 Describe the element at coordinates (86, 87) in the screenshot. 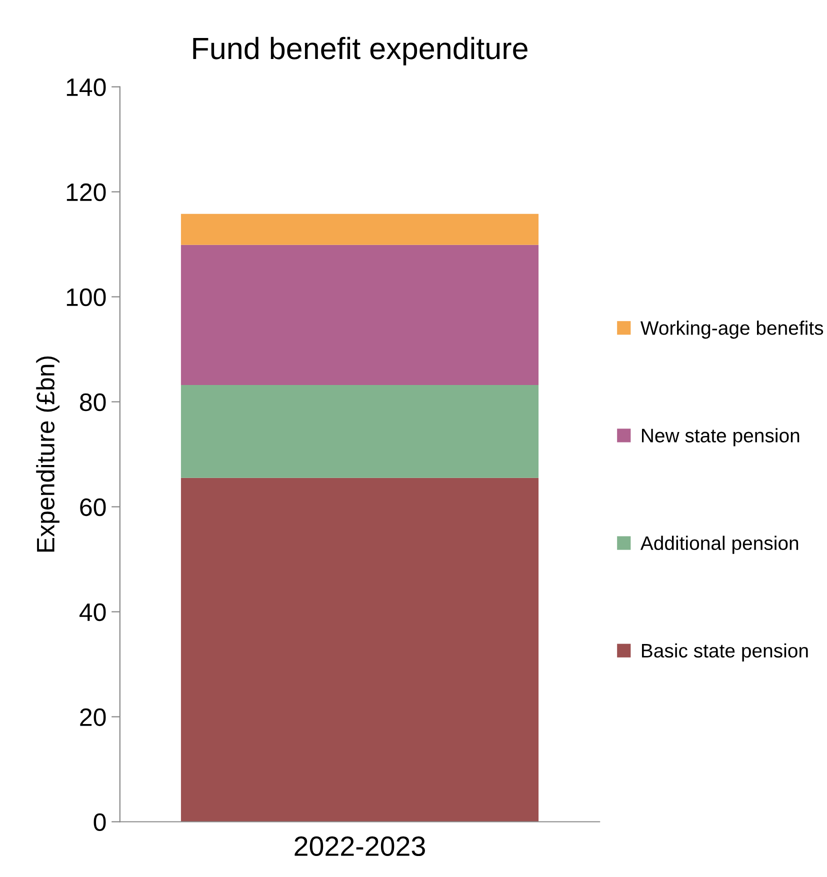

I see `y-tick-label: 140` at that location.